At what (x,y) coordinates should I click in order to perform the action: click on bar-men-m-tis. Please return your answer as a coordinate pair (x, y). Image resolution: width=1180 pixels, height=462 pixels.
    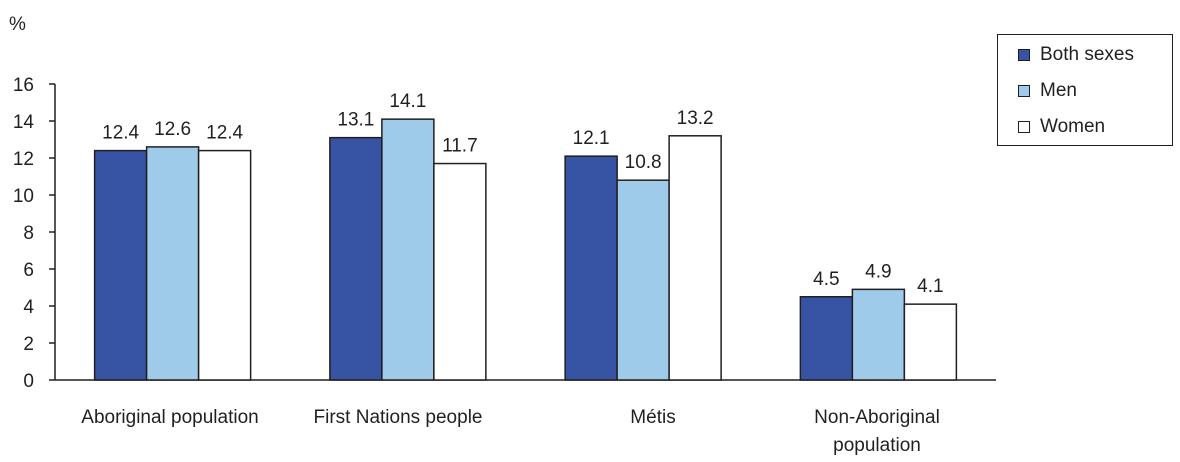
    Looking at the image, I should click on (643, 280).